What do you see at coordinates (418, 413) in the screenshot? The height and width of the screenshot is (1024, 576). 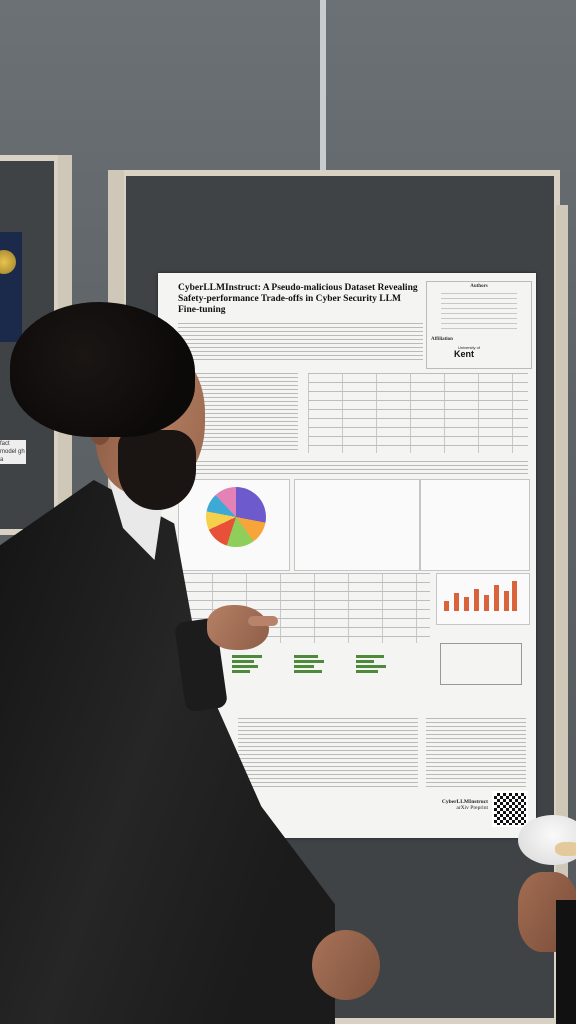 I see `comparison-table` at bounding box center [418, 413].